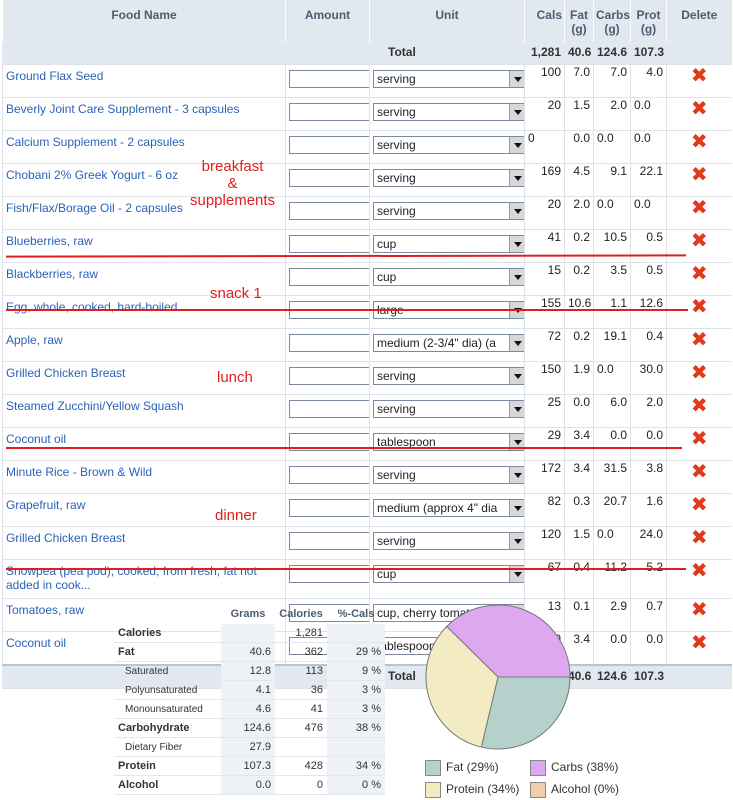 This screenshot has height=800, width=733. Describe the element at coordinates (612, 279) in the screenshot. I see `carbs-cell: 3.5` at that location.